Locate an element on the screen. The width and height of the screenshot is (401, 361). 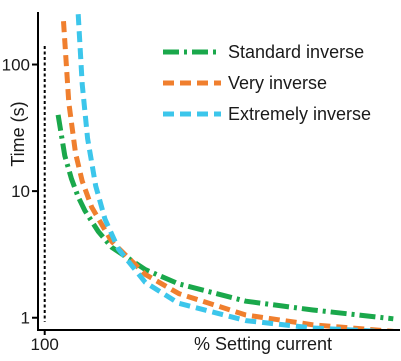
legend-label: Extremely inverse is located at coordinates (299, 114).